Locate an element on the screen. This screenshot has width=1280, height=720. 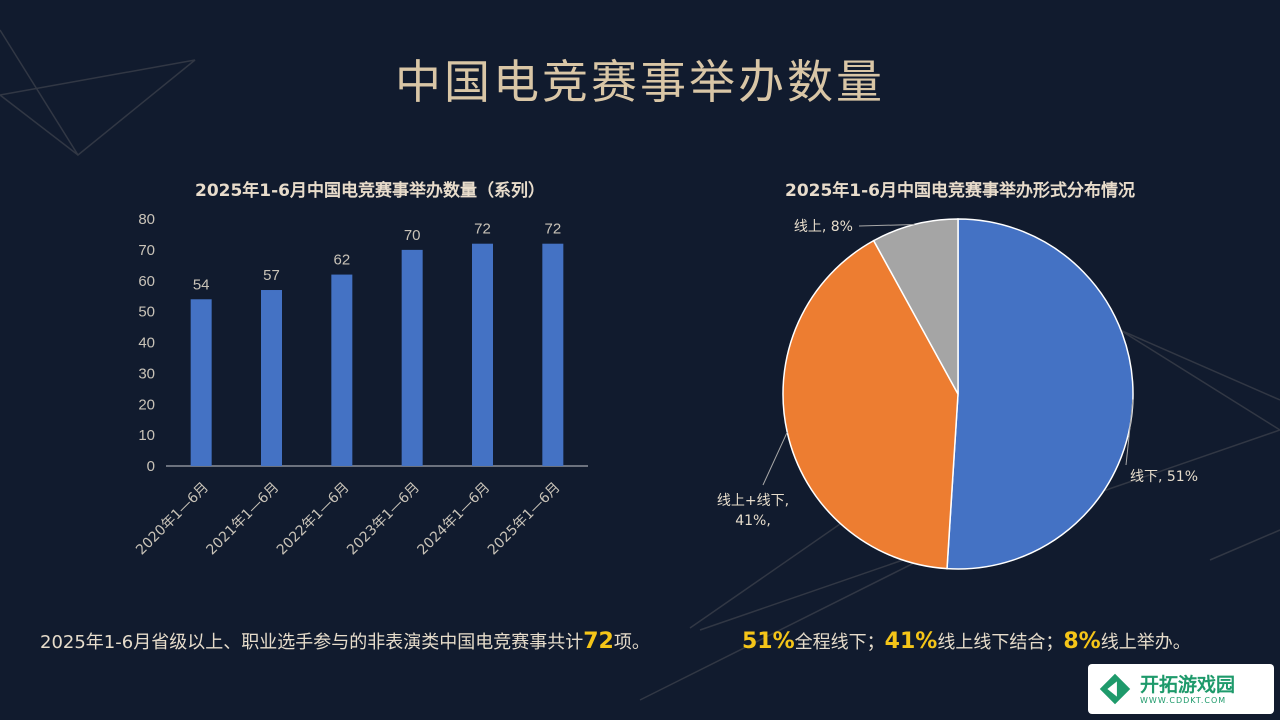
caption-total-events: 2025年1-6月省级以上、职业选手参与的非表演类中国电竞赛事共计72项。 is located at coordinates (345, 641).